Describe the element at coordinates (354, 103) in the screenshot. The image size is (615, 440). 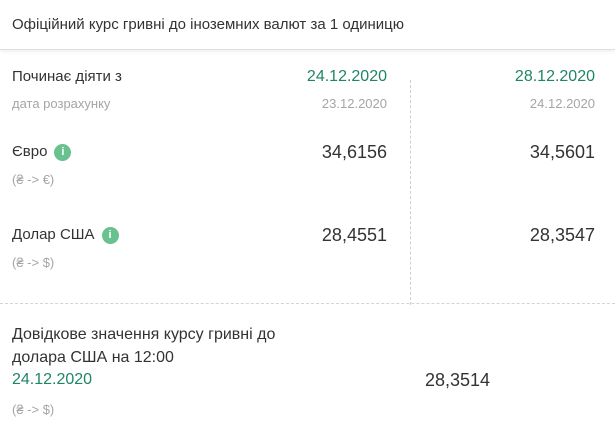
I see `calc-date-col1: 23.12.2020` at that location.